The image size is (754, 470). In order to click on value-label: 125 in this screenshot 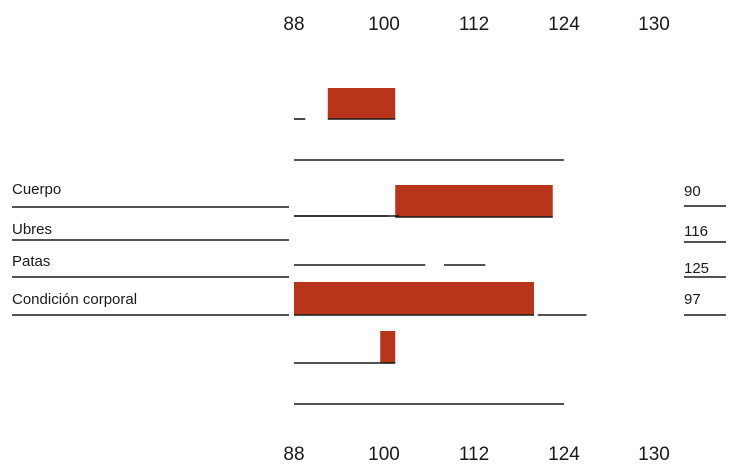, I will do `click(696, 268)`.